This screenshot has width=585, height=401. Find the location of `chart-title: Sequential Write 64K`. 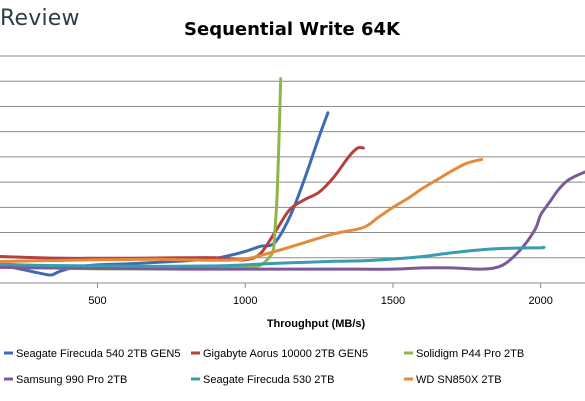

chart-title: Sequential Write 64K is located at coordinates (292, 29).